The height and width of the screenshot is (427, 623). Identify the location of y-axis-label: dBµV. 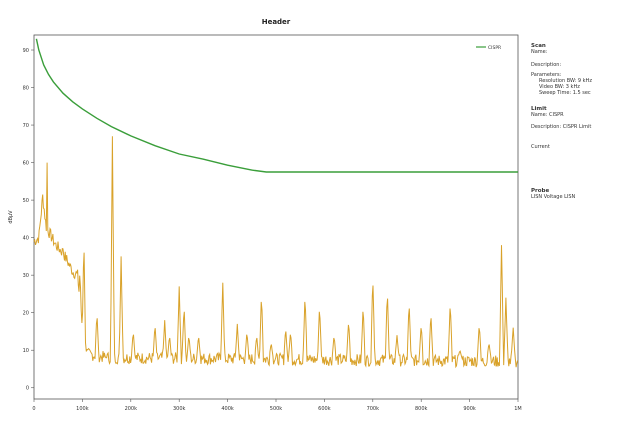
(11, 217).